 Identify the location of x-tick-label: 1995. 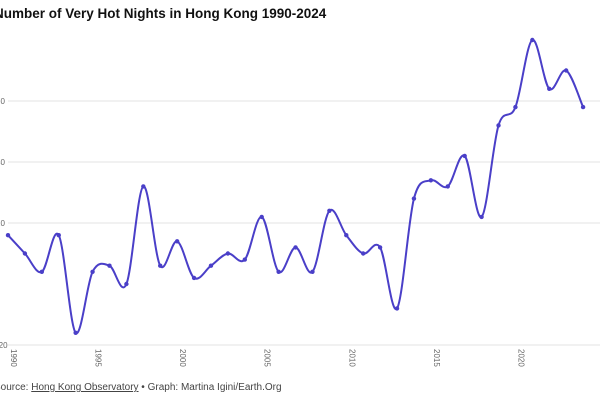
(98, 358).